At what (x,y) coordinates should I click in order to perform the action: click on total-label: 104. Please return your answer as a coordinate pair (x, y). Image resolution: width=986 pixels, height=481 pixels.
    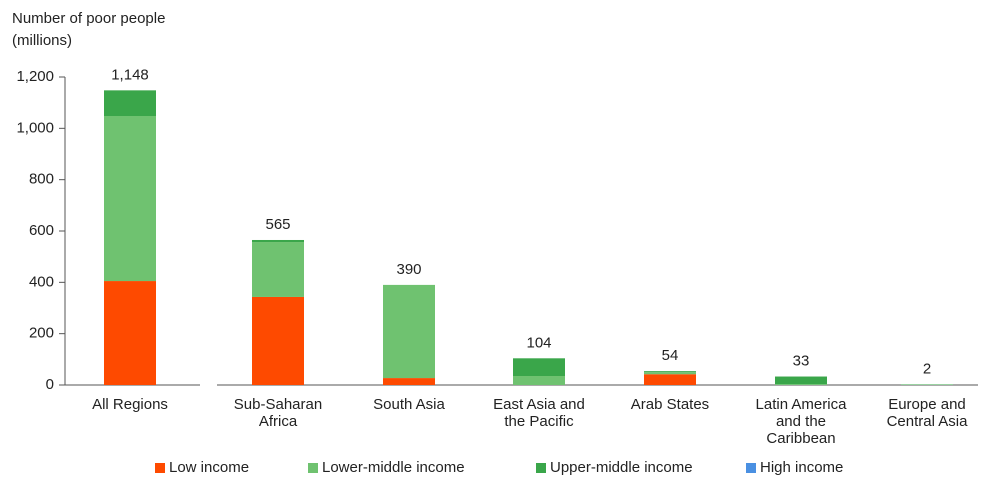
    Looking at the image, I should click on (538, 342).